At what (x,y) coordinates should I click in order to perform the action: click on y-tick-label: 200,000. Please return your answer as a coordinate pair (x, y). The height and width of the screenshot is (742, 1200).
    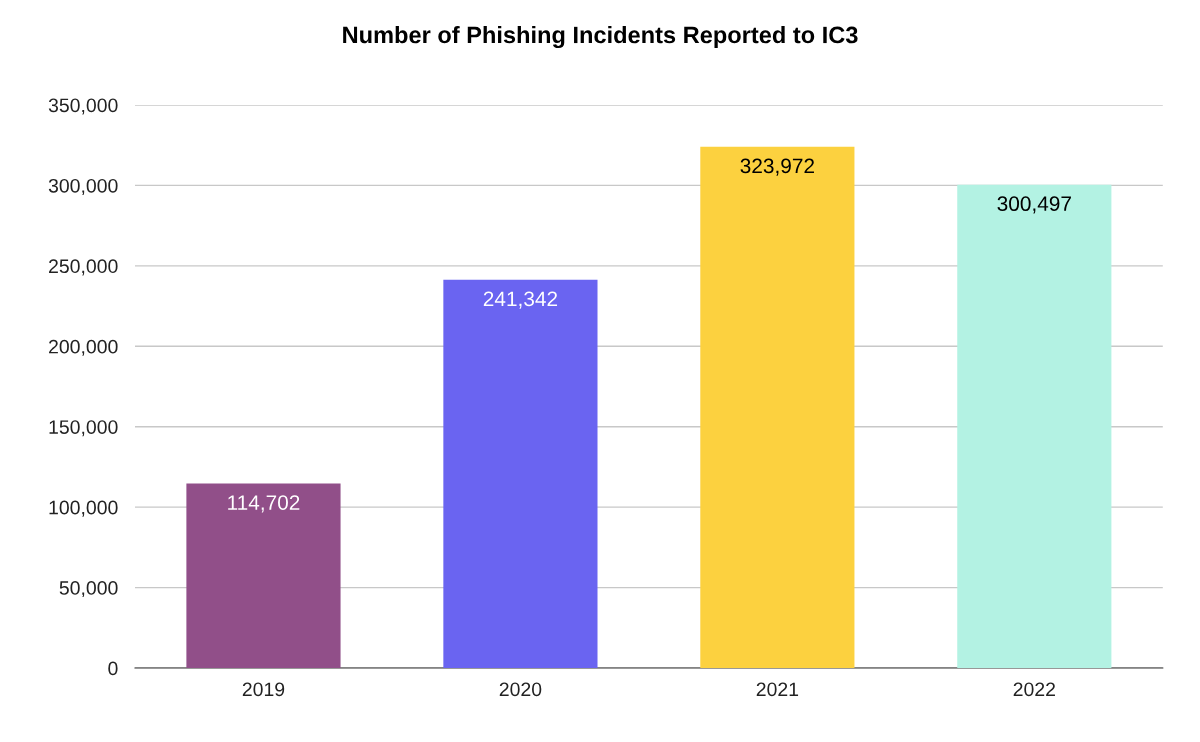
    Looking at the image, I should click on (83, 347).